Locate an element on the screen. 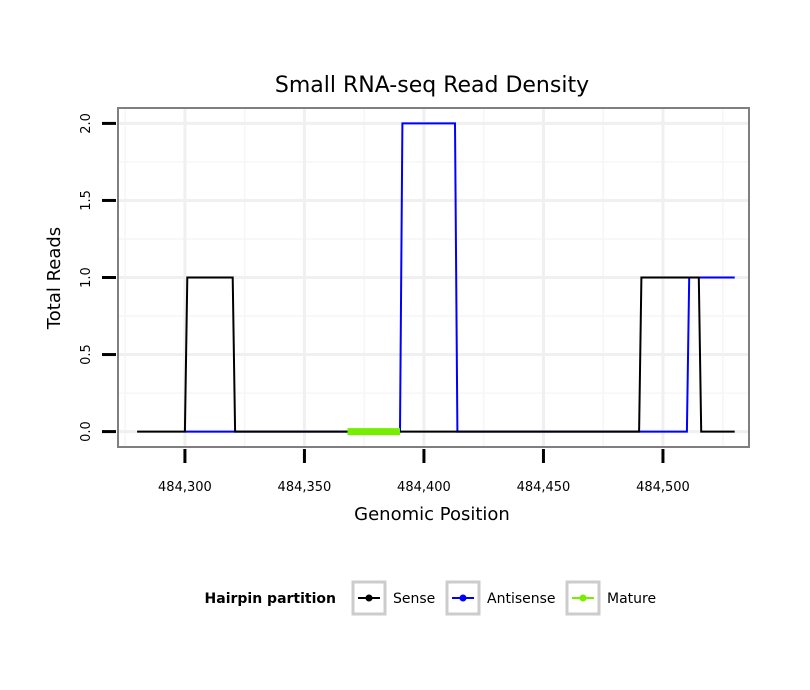  x-tick-label: 484,500 is located at coordinates (663, 487).